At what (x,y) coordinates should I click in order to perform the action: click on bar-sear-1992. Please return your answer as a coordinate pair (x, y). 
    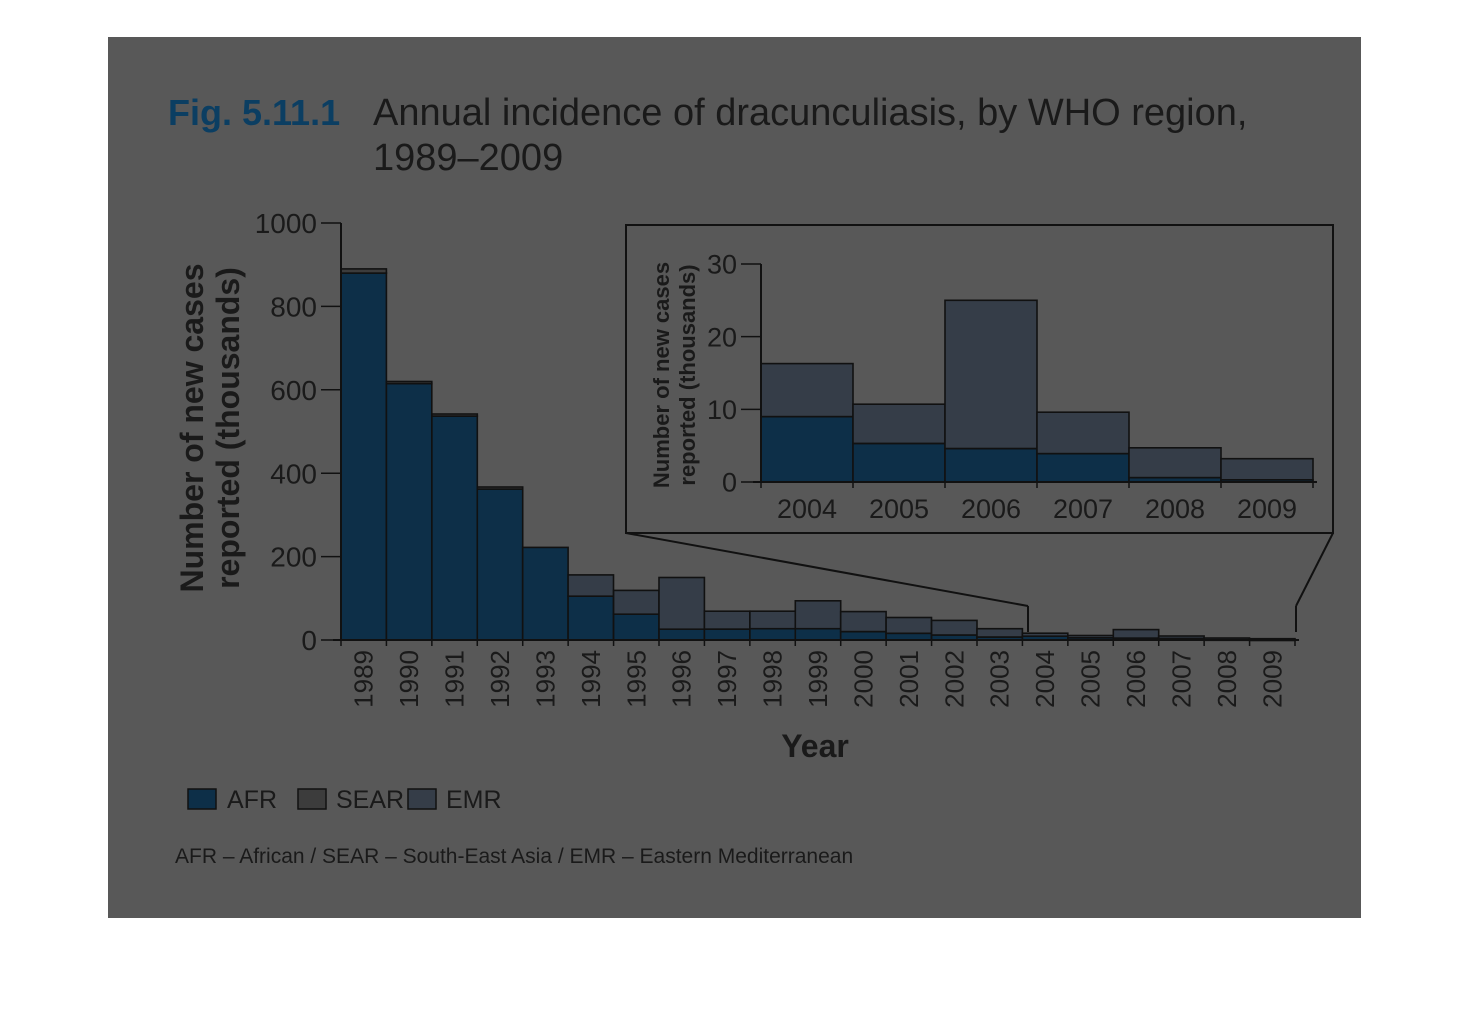
    Looking at the image, I should click on (500, 488).